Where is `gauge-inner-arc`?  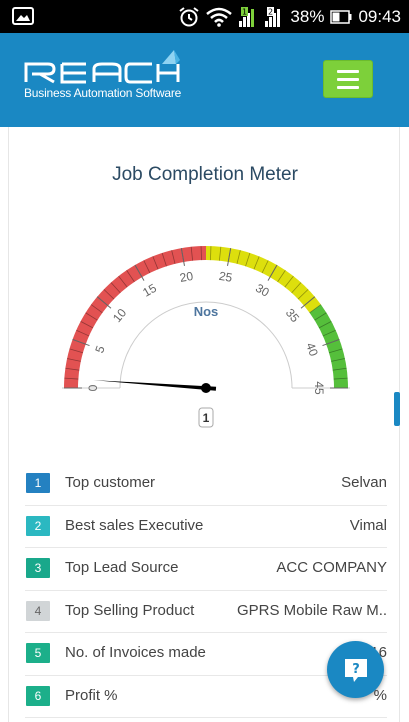 gauge-inner-arc is located at coordinates (206, 345).